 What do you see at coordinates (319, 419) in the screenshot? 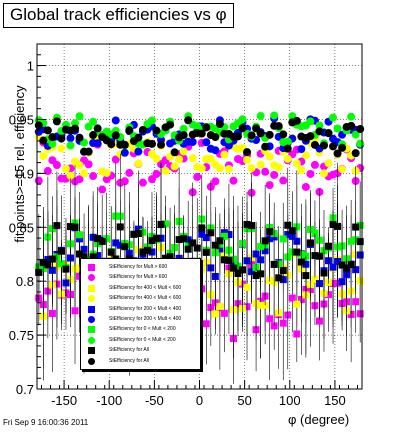
I see `x-axis-label: φ (degree)` at bounding box center [319, 419].